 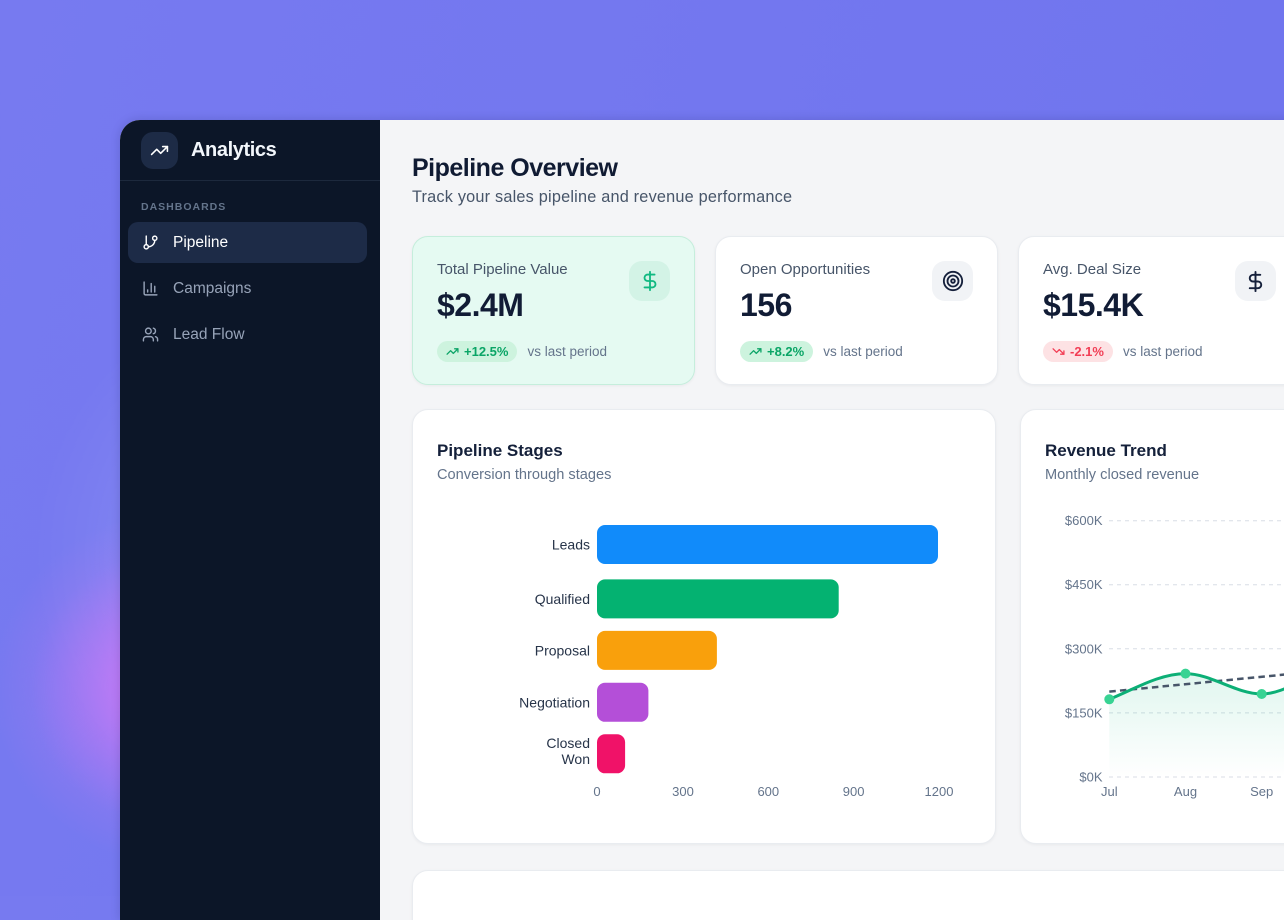 I want to click on svg-text: Sep, so click(x=1261, y=791).